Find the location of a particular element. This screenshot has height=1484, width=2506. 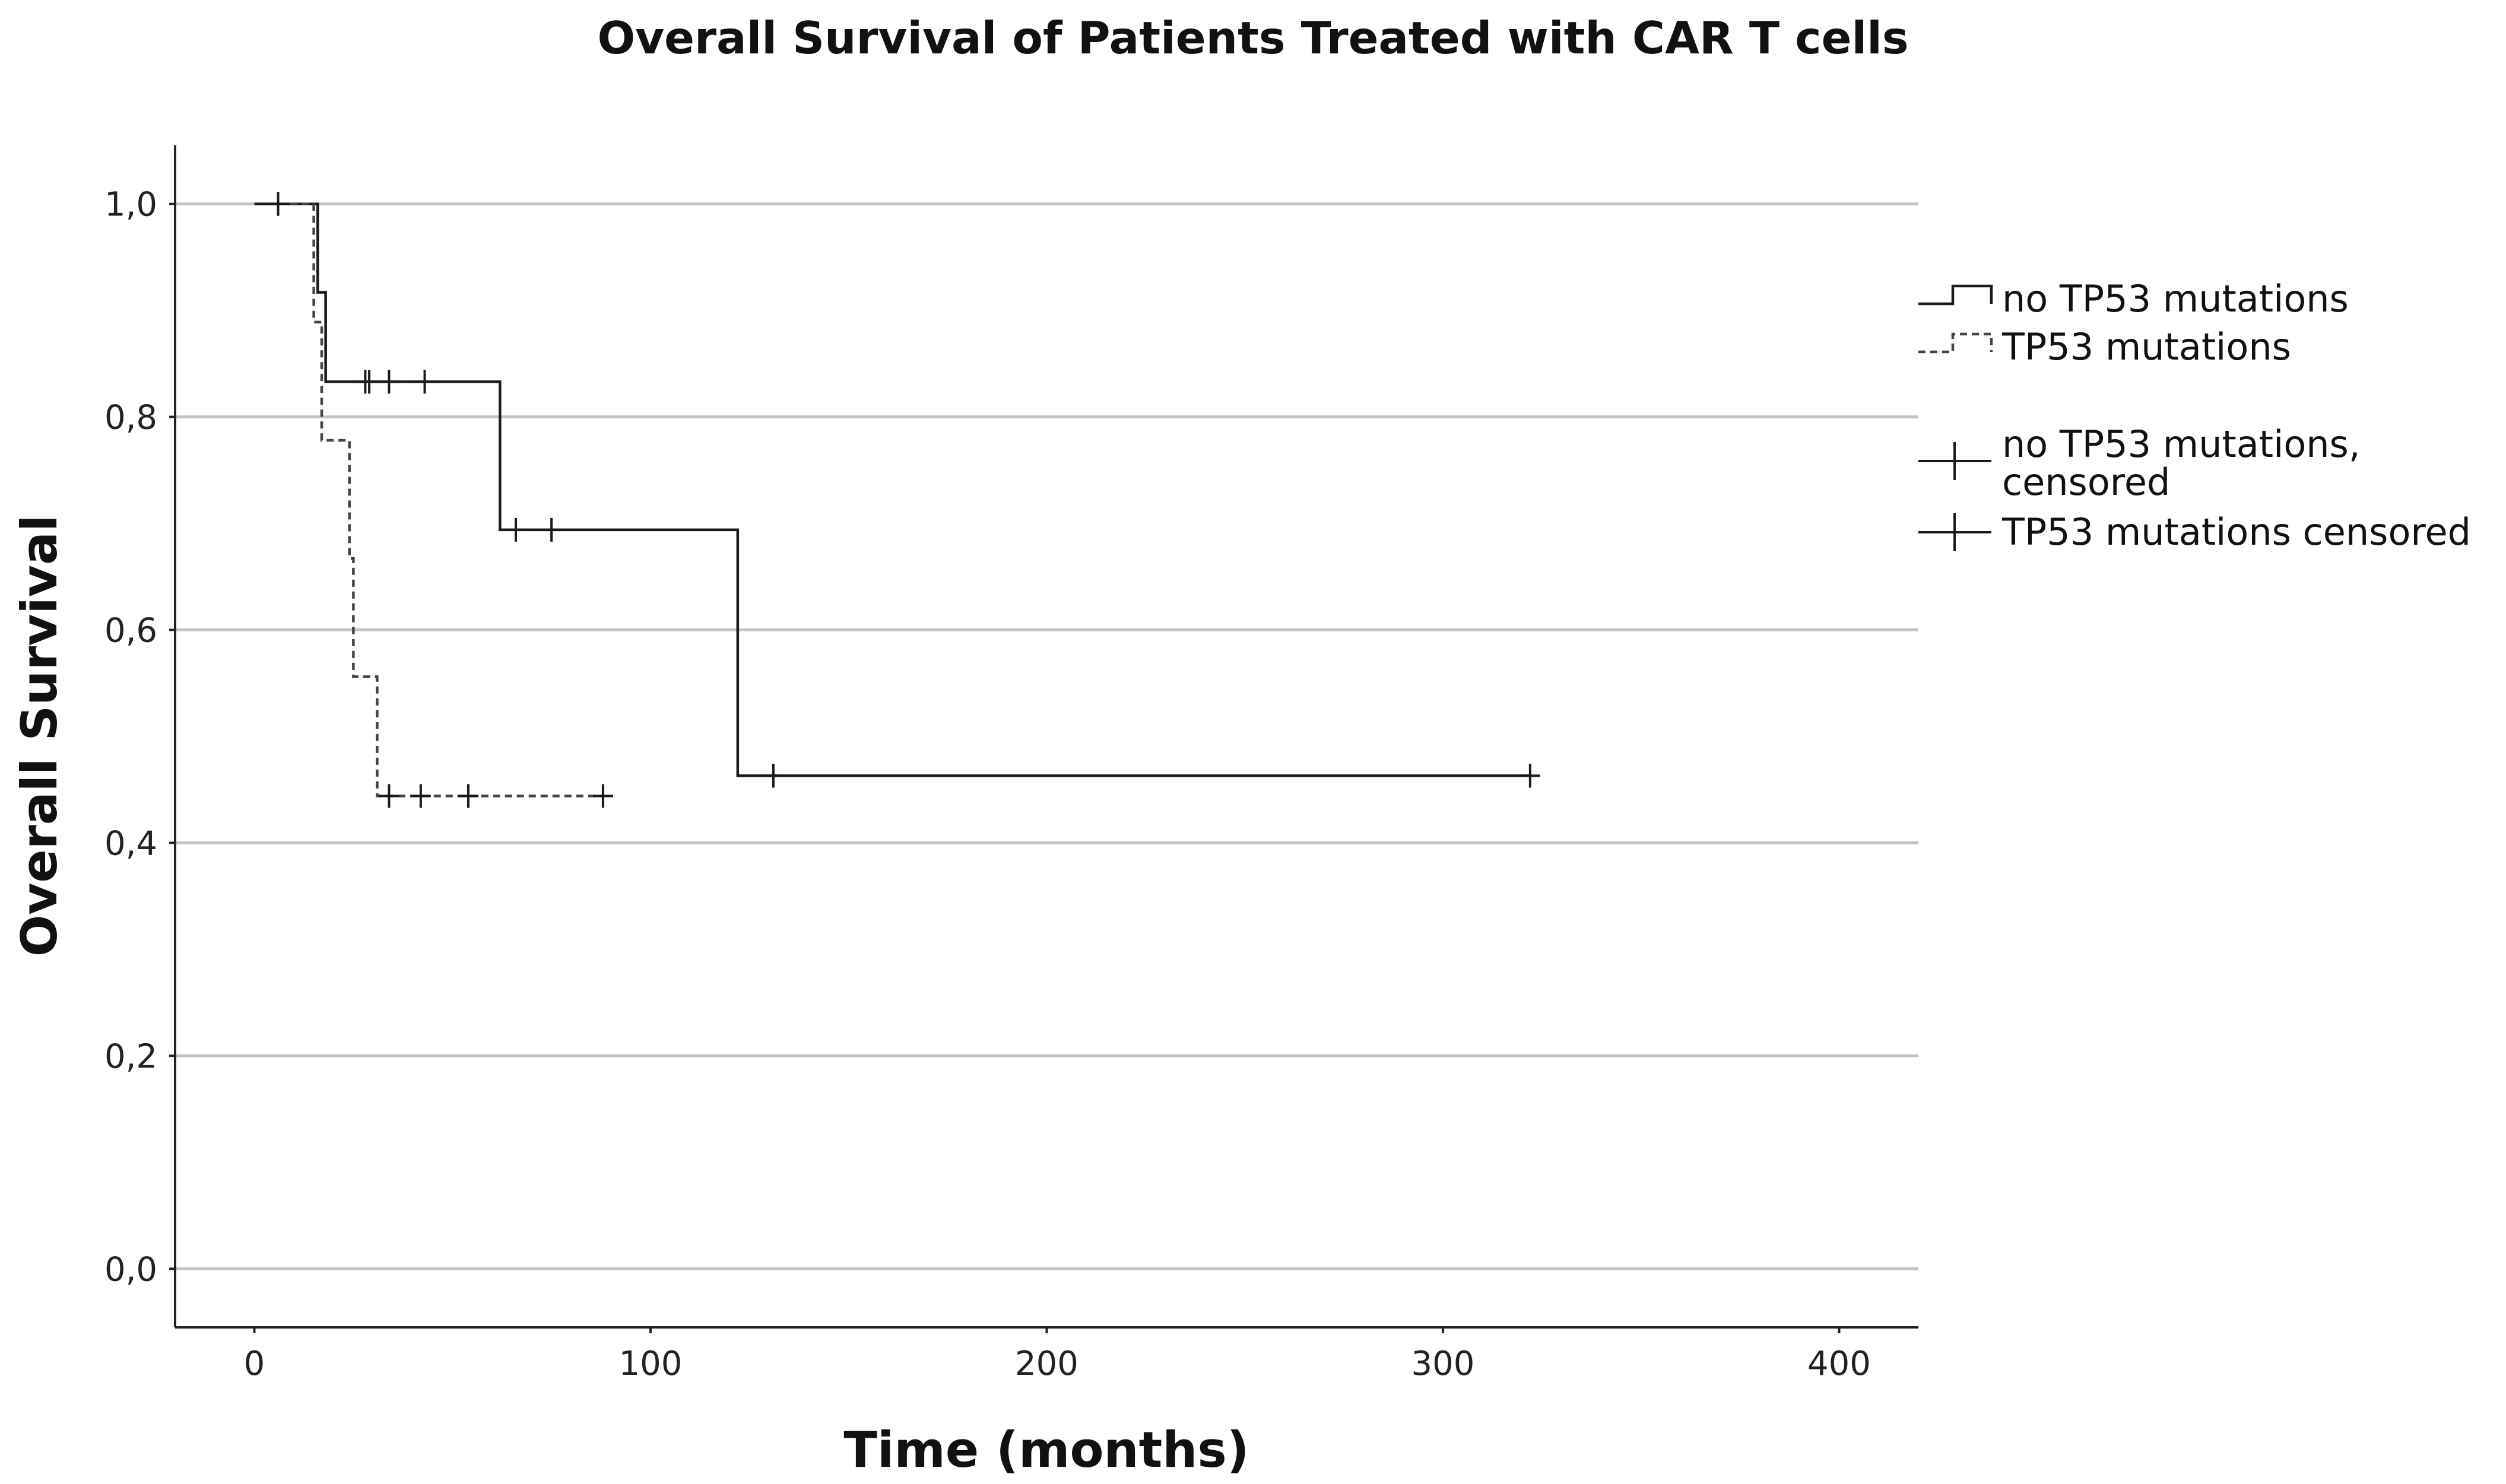

y-tick-label: 0,2 is located at coordinates (130, 1056).